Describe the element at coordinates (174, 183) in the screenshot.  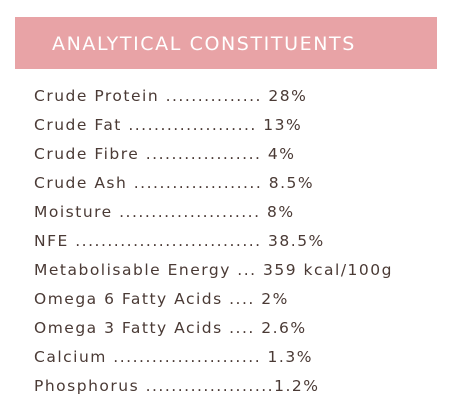
I see `constituent-crude-ash: Crude Ash .................... 8.5%` at that location.